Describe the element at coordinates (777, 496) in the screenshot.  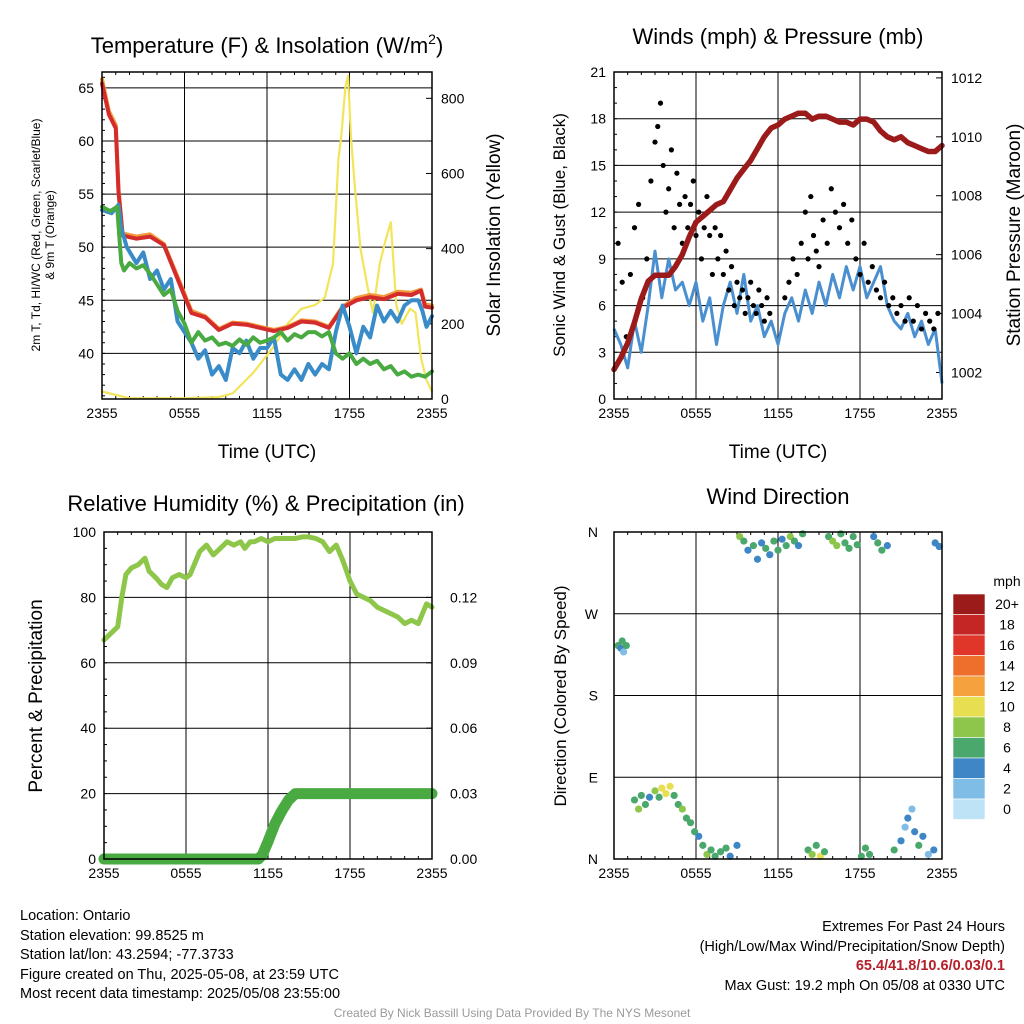
I see `chart-title: Wind Direction` at that location.